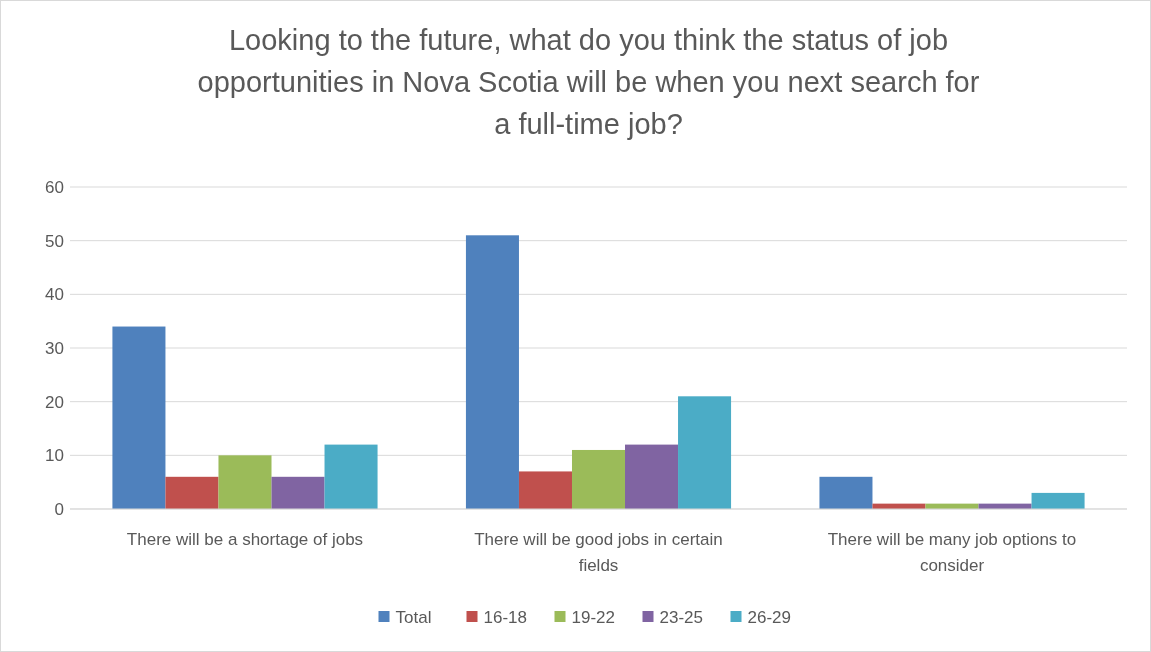 This screenshot has width=1151, height=652. I want to click on legend-label: 26-29, so click(769, 617).